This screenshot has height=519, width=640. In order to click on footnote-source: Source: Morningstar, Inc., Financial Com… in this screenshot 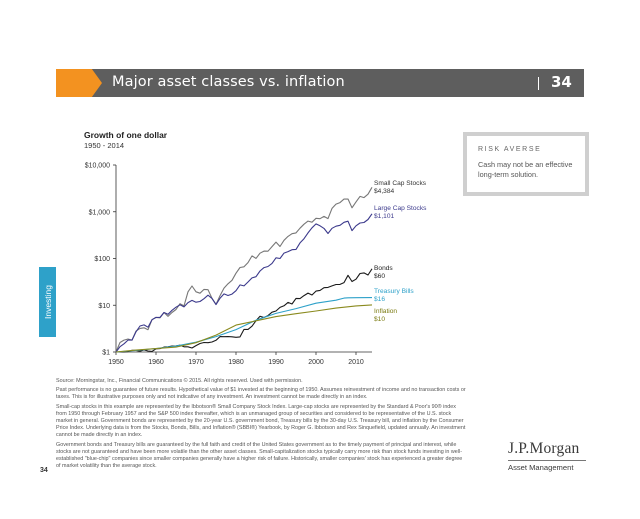, I will do `click(179, 381)`.